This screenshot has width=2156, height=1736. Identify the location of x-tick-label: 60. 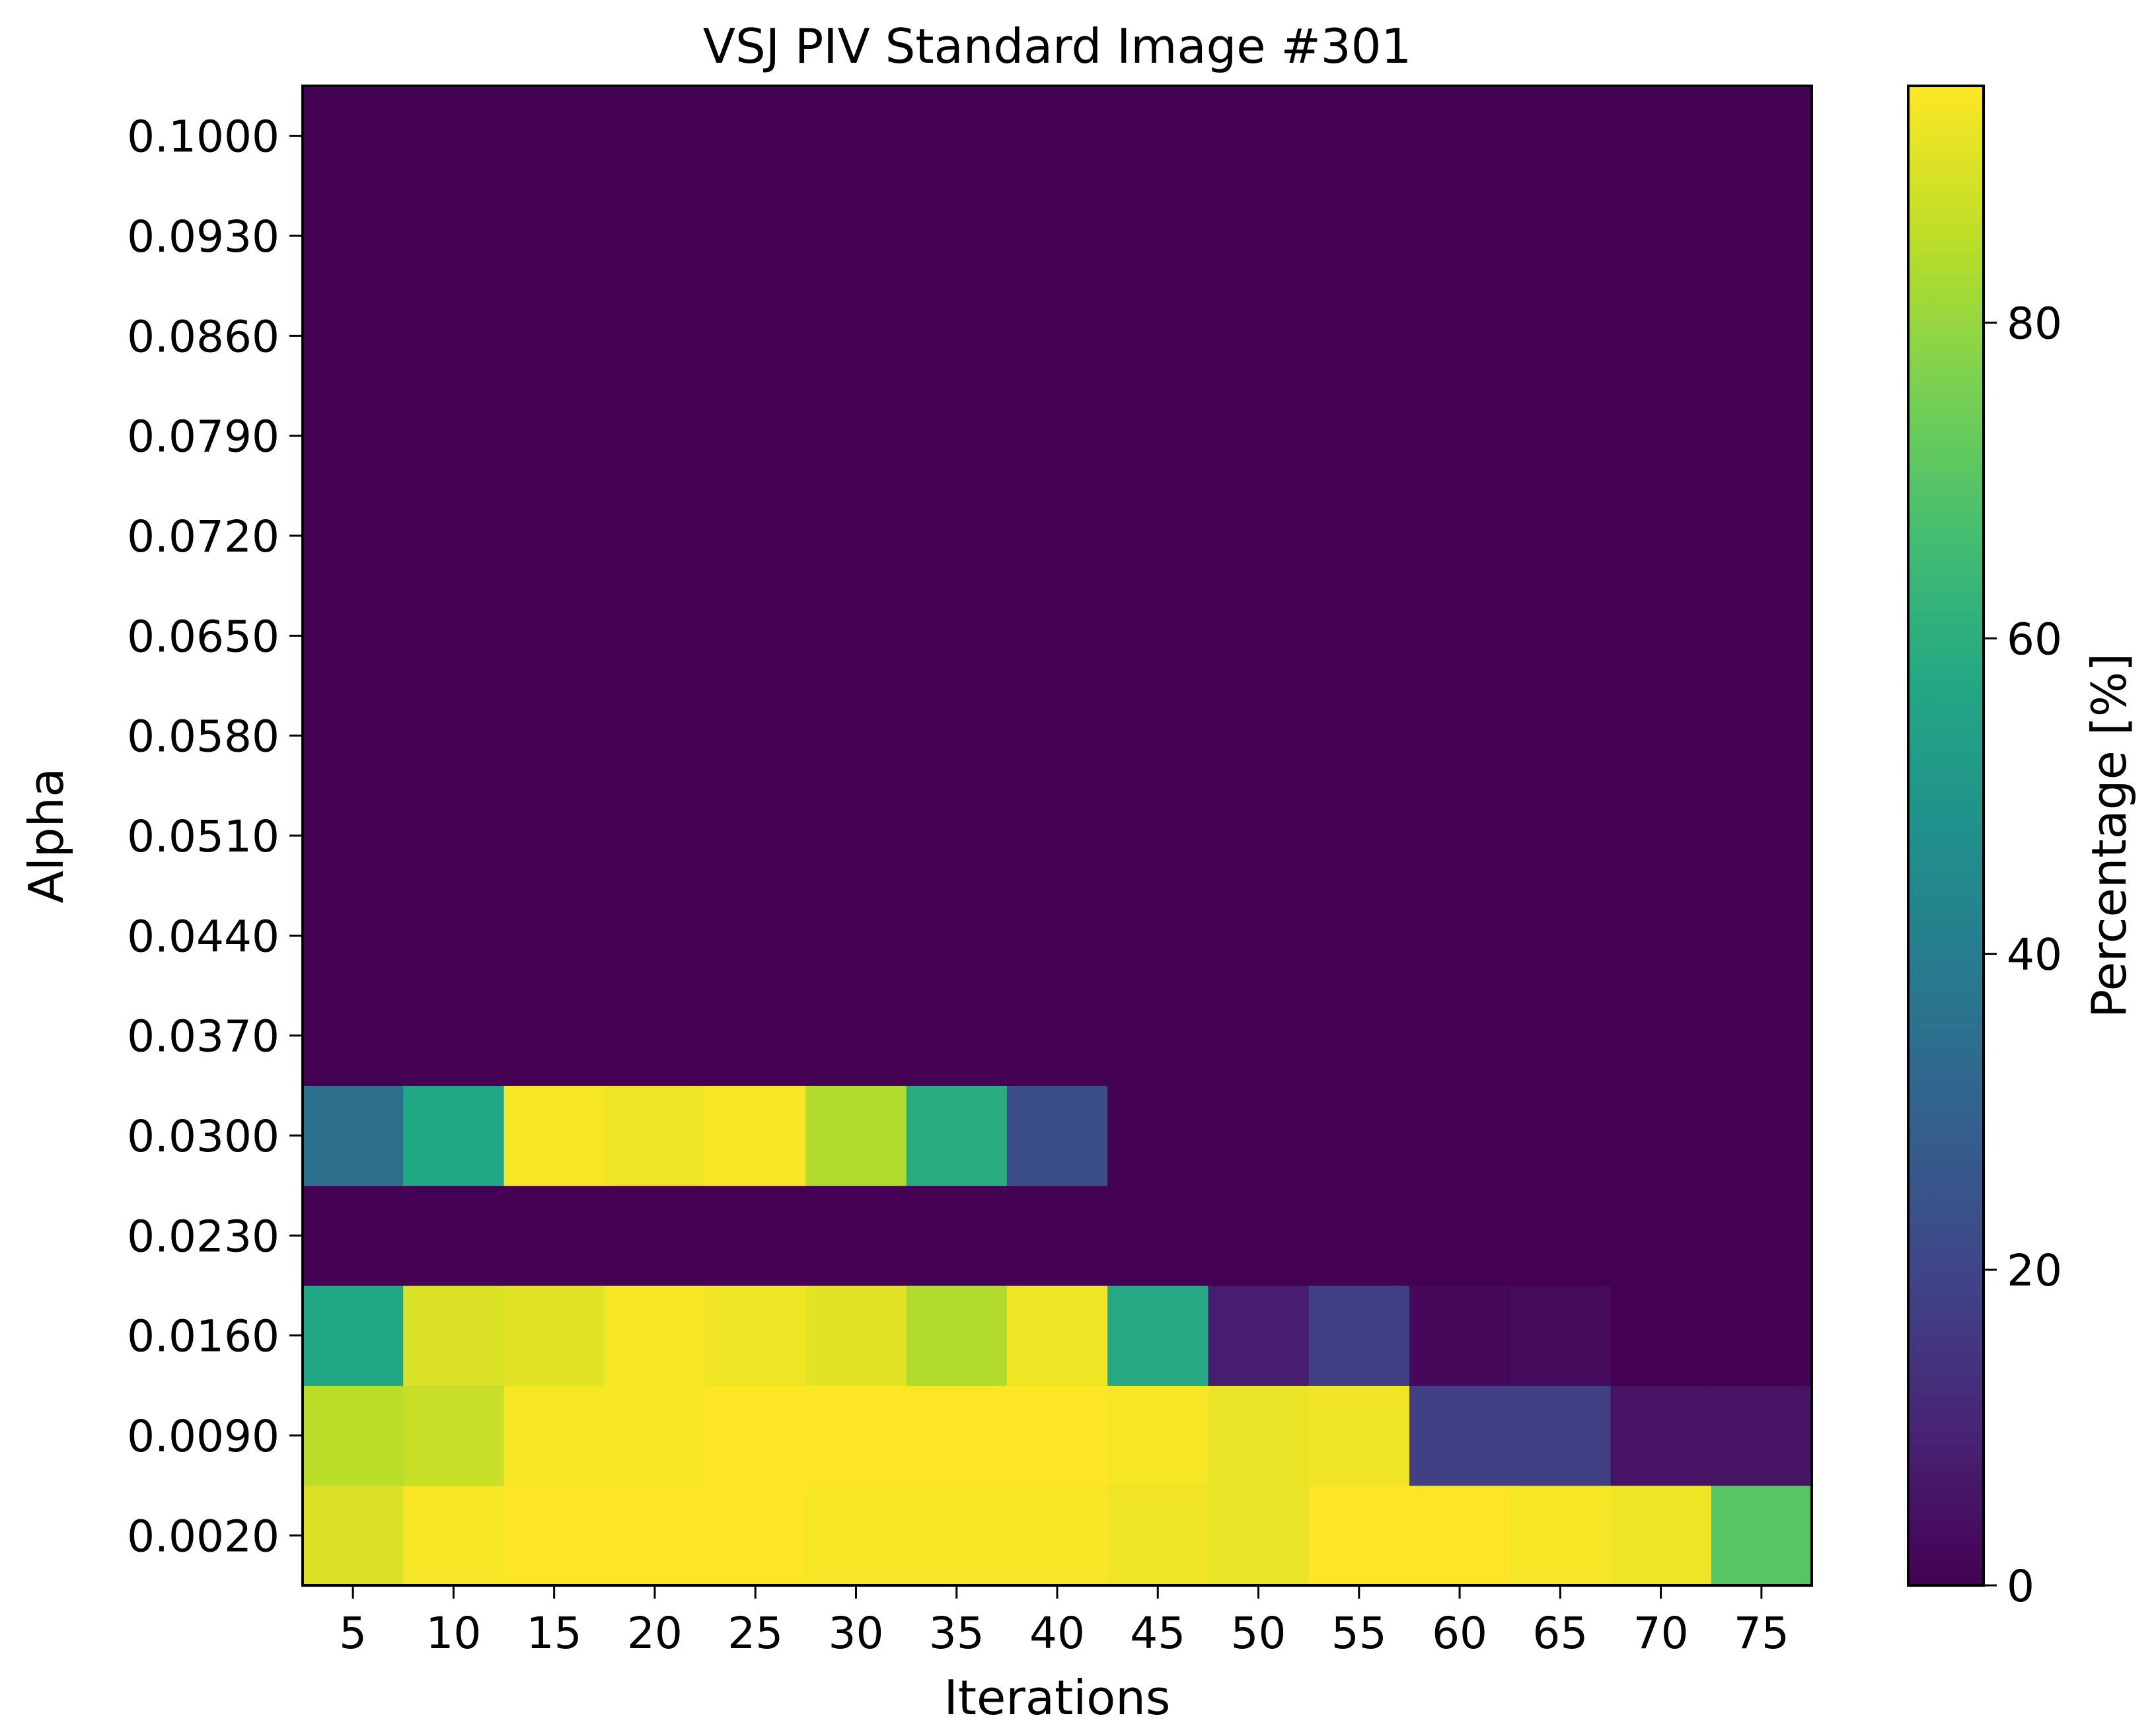
(1459, 1633).